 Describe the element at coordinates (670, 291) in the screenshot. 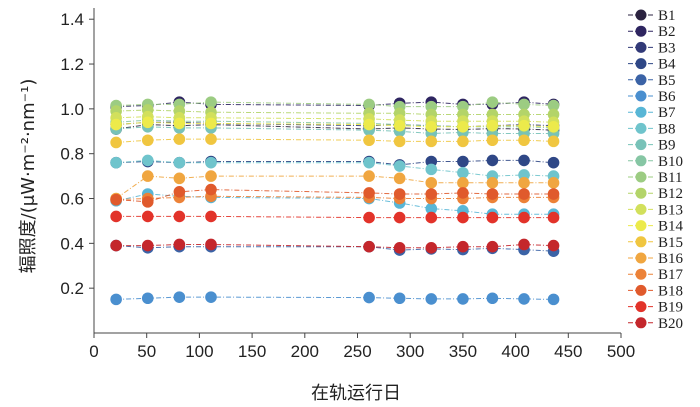

I see `legend-label: B18` at that location.